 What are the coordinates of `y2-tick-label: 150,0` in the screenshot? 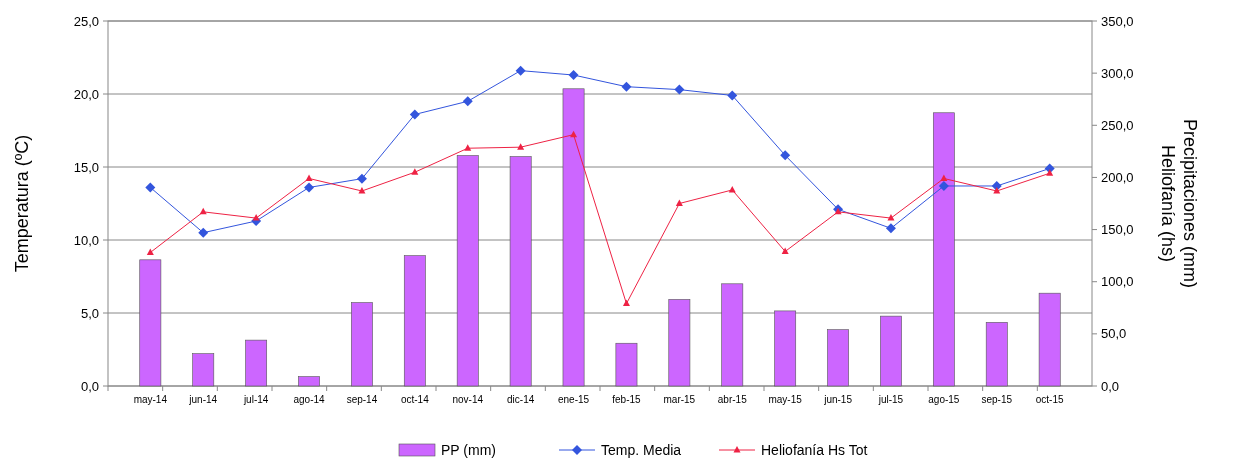 It's located at (1117, 230).